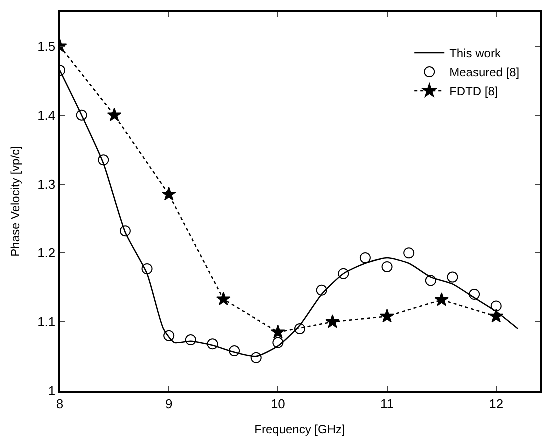  Describe the element at coordinates (474, 91) in the screenshot. I see `legend-label: FDTD [8]` at that location.